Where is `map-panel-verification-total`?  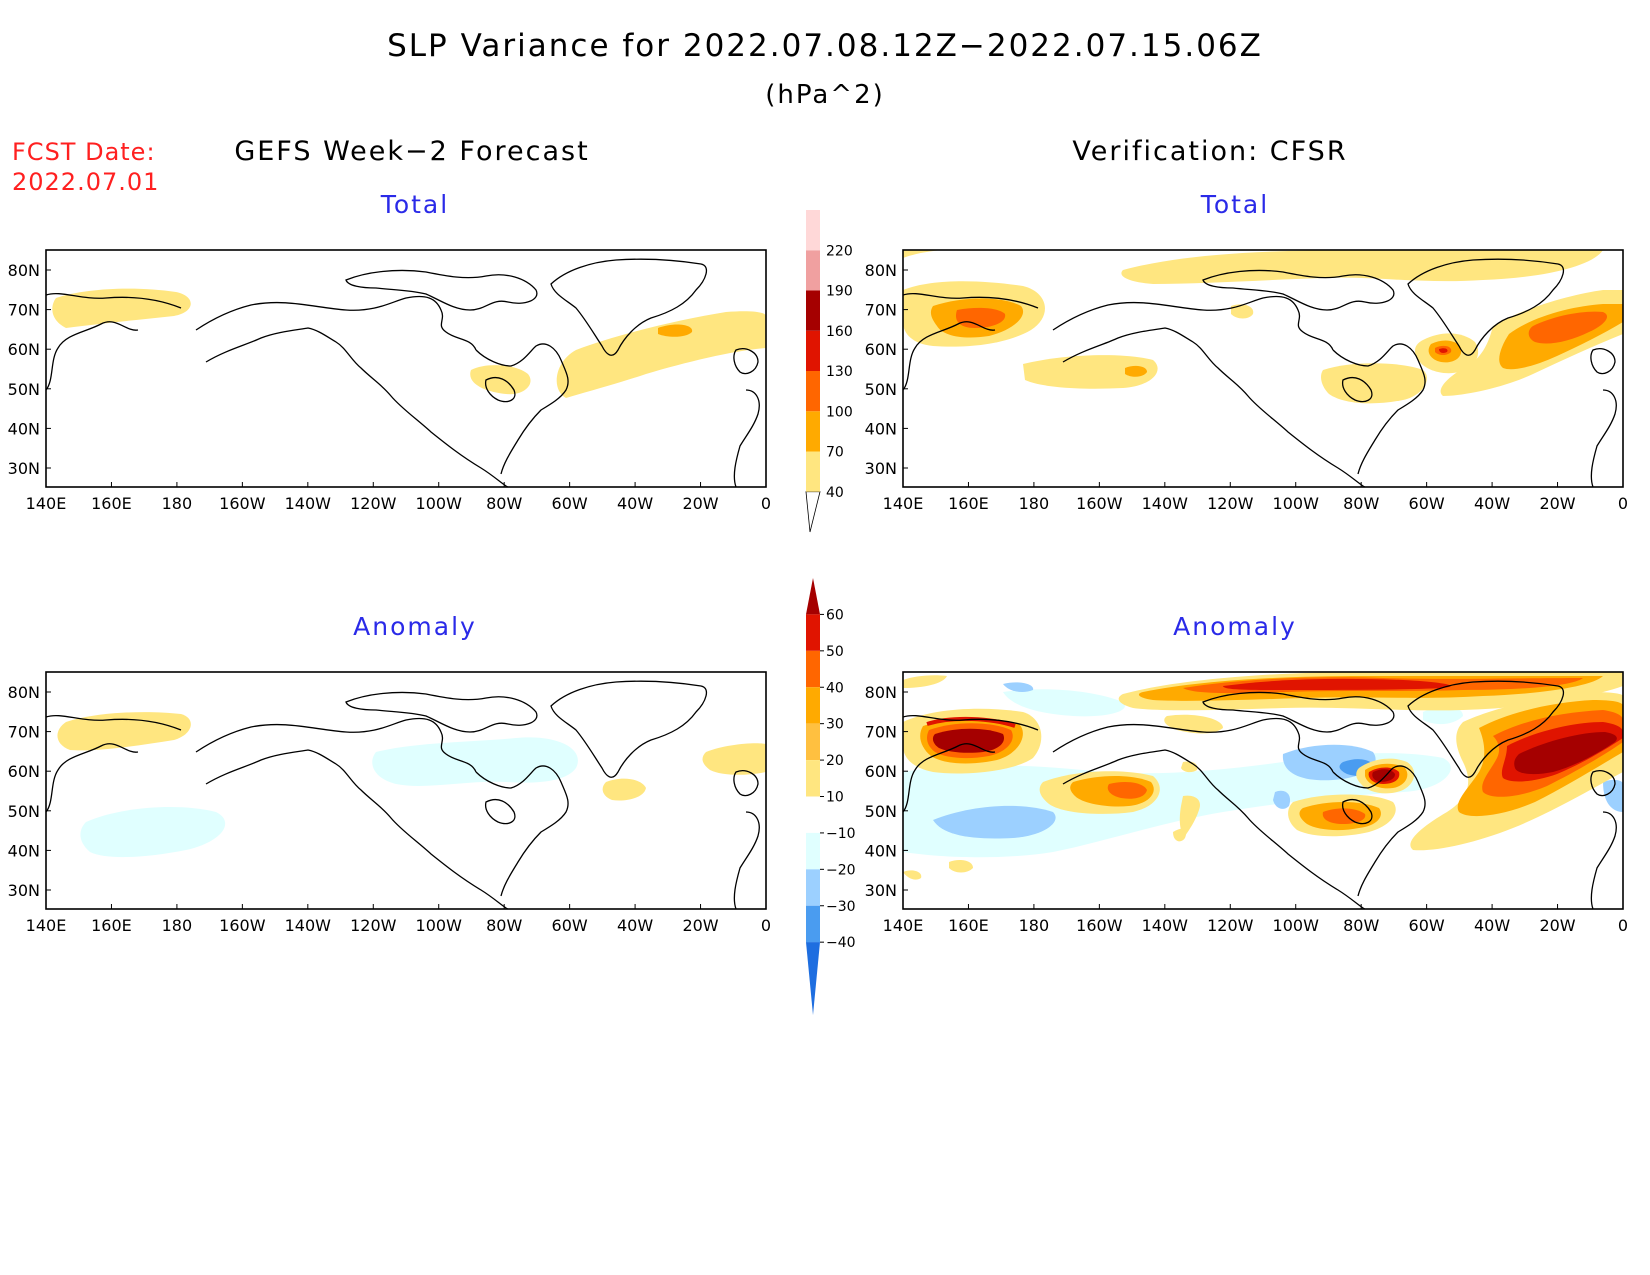
map-panel-verification-total is located at coordinates (1263, 368).